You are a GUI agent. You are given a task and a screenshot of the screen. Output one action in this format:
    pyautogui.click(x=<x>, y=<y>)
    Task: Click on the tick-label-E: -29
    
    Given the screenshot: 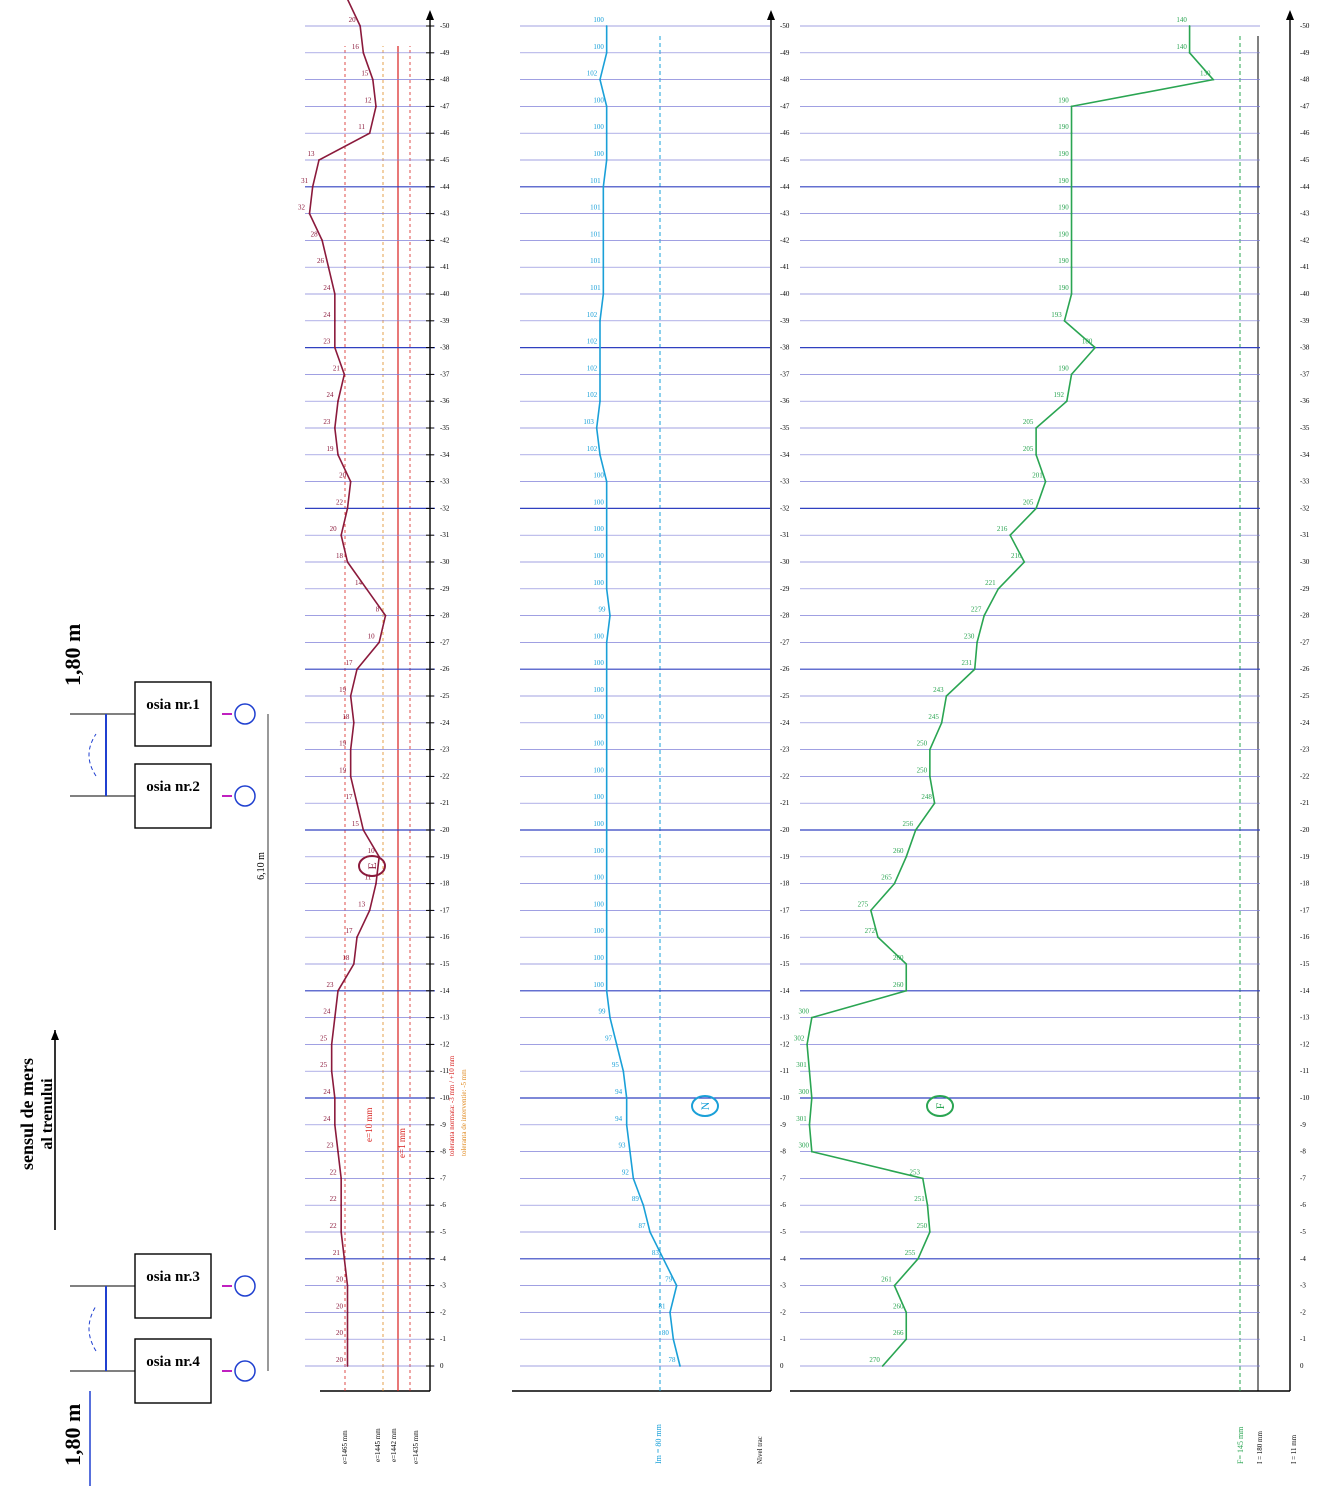 What is the action you would take?
    pyautogui.click(x=445, y=589)
    